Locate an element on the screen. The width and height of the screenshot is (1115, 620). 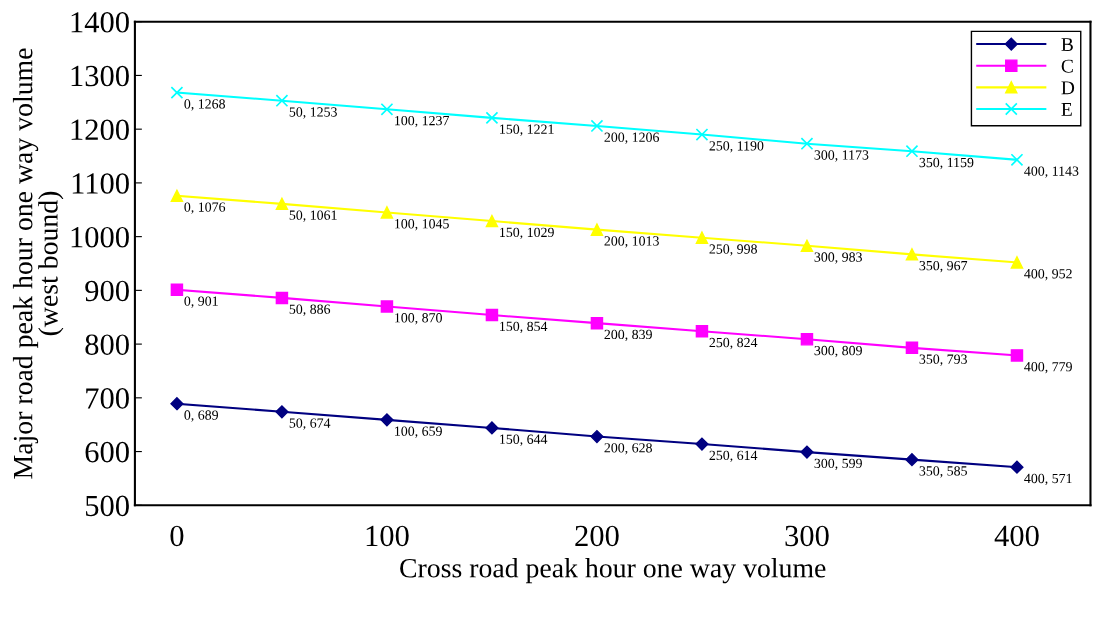
data-label: 300, 983 is located at coordinates (838, 258).